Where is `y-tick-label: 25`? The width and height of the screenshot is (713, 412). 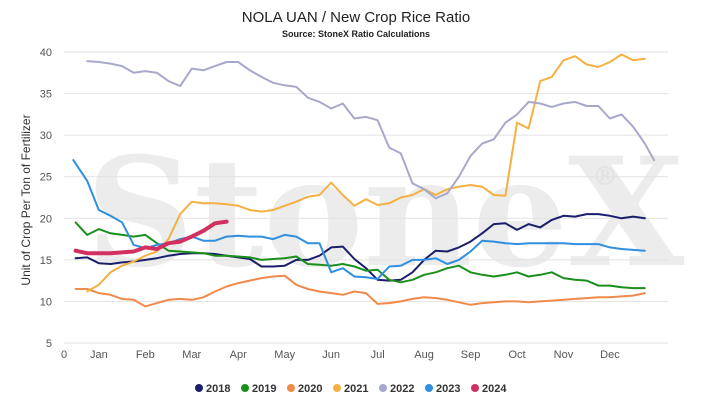 y-tick-label: 25 is located at coordinates (46, 178).